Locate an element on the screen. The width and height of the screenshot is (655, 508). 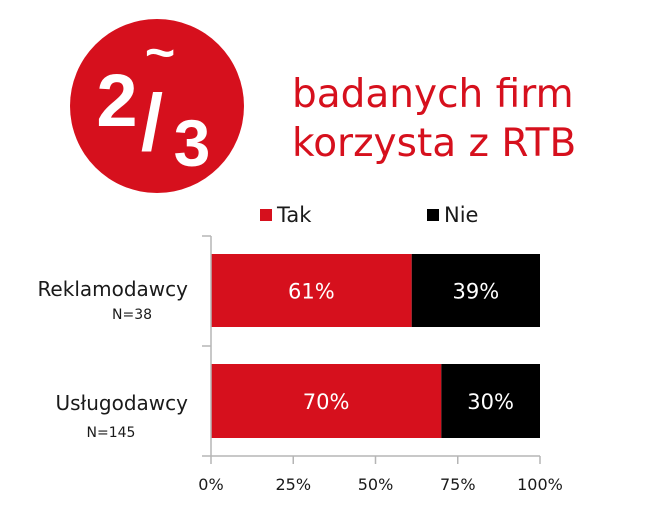
bar-reklamodawcy-nie is located at coordinates (475, 290).